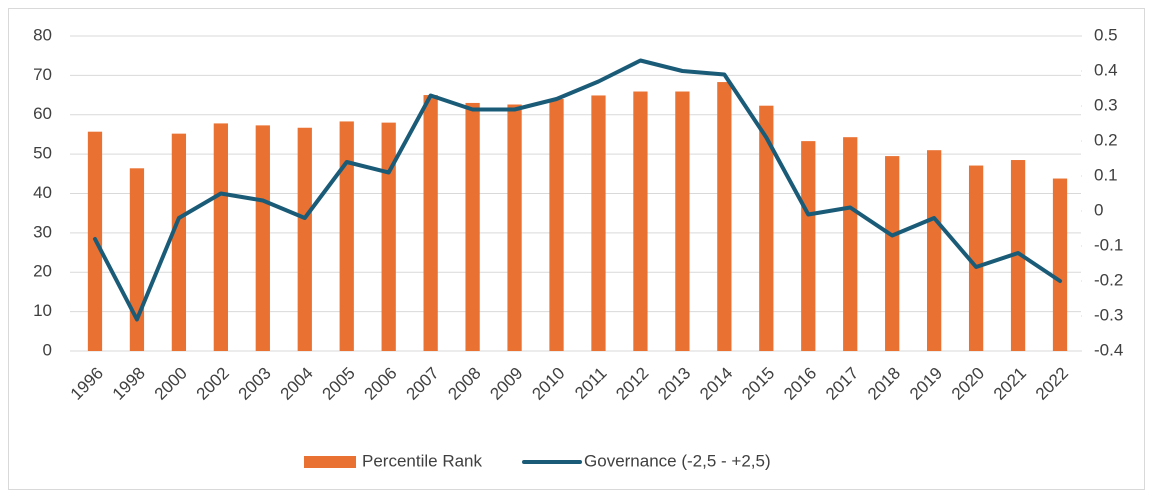 Image resolution: width=1153 pixels, height=498 pixels. I want to click on y-tick-label: 70, so click(42, 74).